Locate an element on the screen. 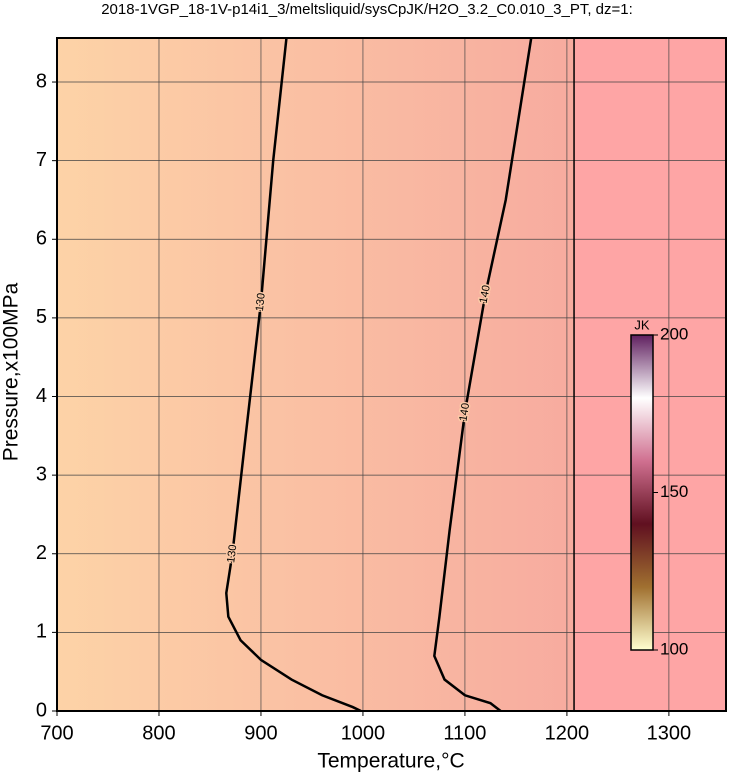 This screenshot has width=734, height=781. colorbar-tick-label: 100 is located at coordinates (674, 648).